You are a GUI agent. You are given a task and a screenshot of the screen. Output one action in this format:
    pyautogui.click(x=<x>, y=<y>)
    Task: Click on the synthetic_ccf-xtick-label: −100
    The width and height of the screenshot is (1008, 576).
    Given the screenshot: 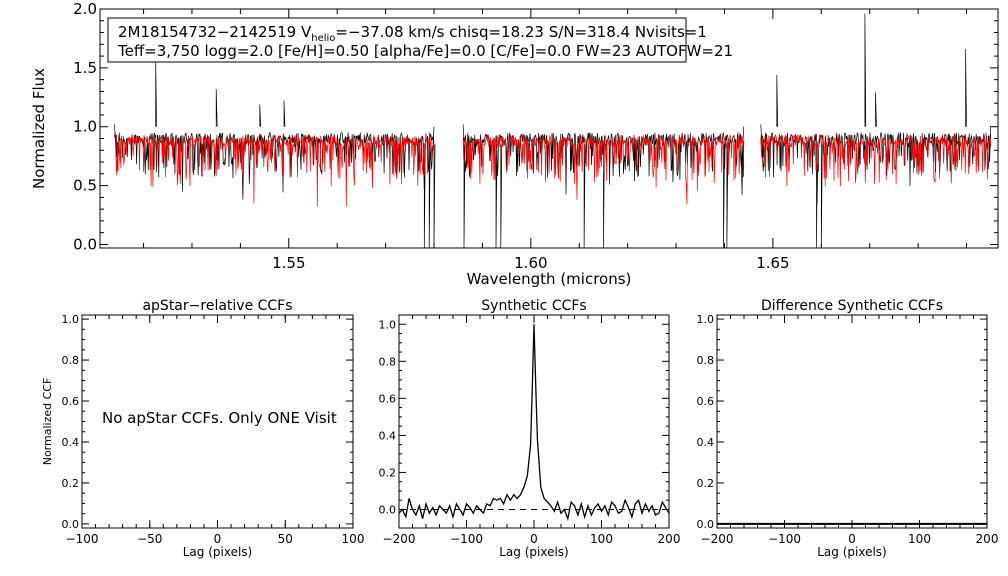 What is the action you would take?
    pyautogui.click(x=466, y=539)
    